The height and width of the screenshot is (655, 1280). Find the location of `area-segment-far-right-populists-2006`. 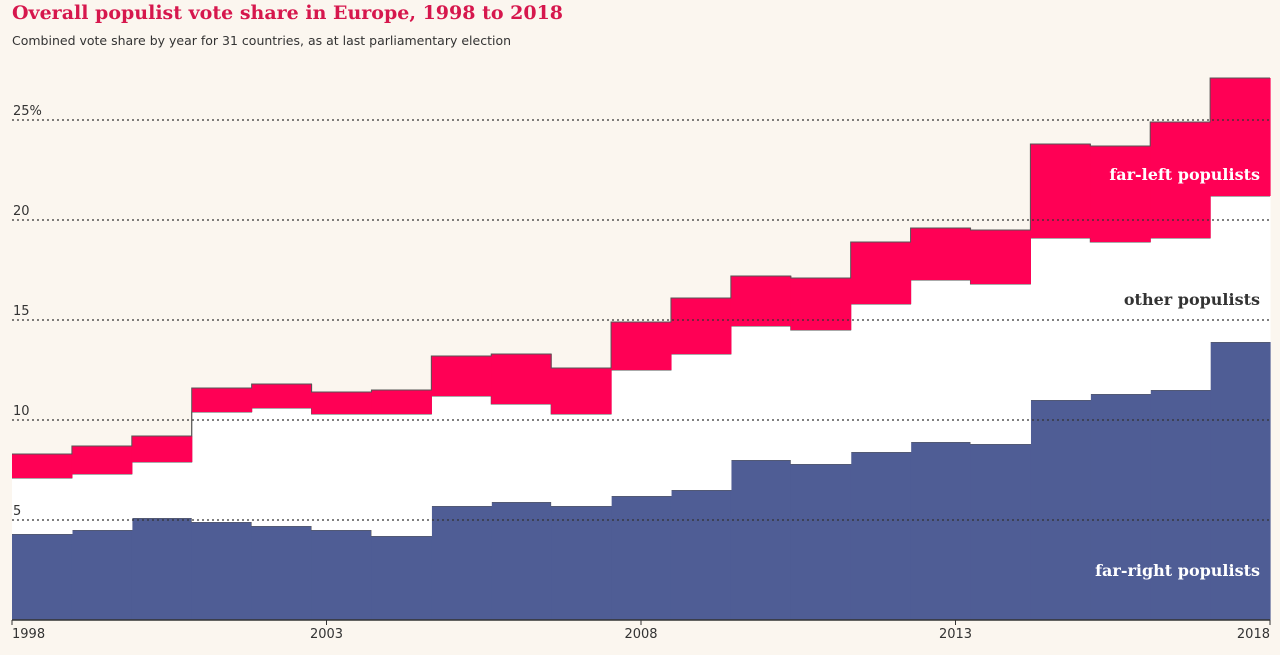

area-segment-far-right-populists-2006 is located at coordinates (521, 561).